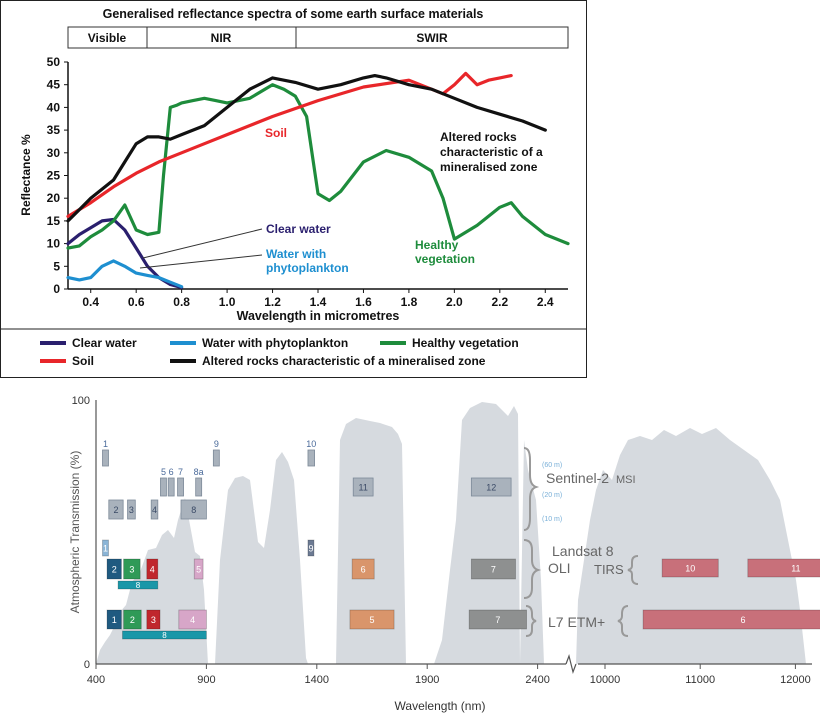  Describe the element at coordinates (311, 444) in the screenshot. I see `band-label: 10` at that location.